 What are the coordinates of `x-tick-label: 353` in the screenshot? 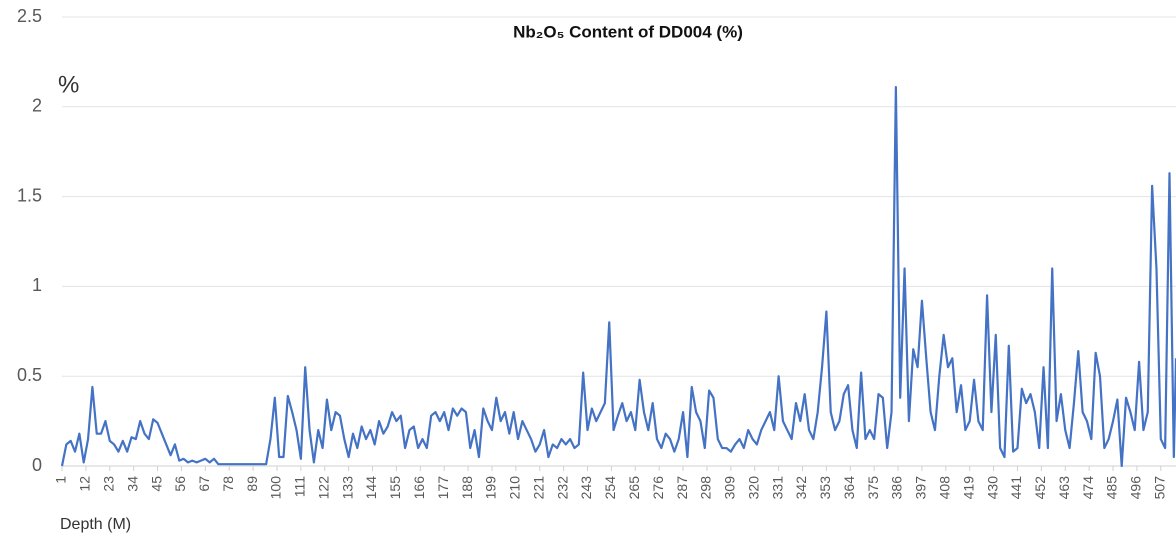 It's located at (825, 488).